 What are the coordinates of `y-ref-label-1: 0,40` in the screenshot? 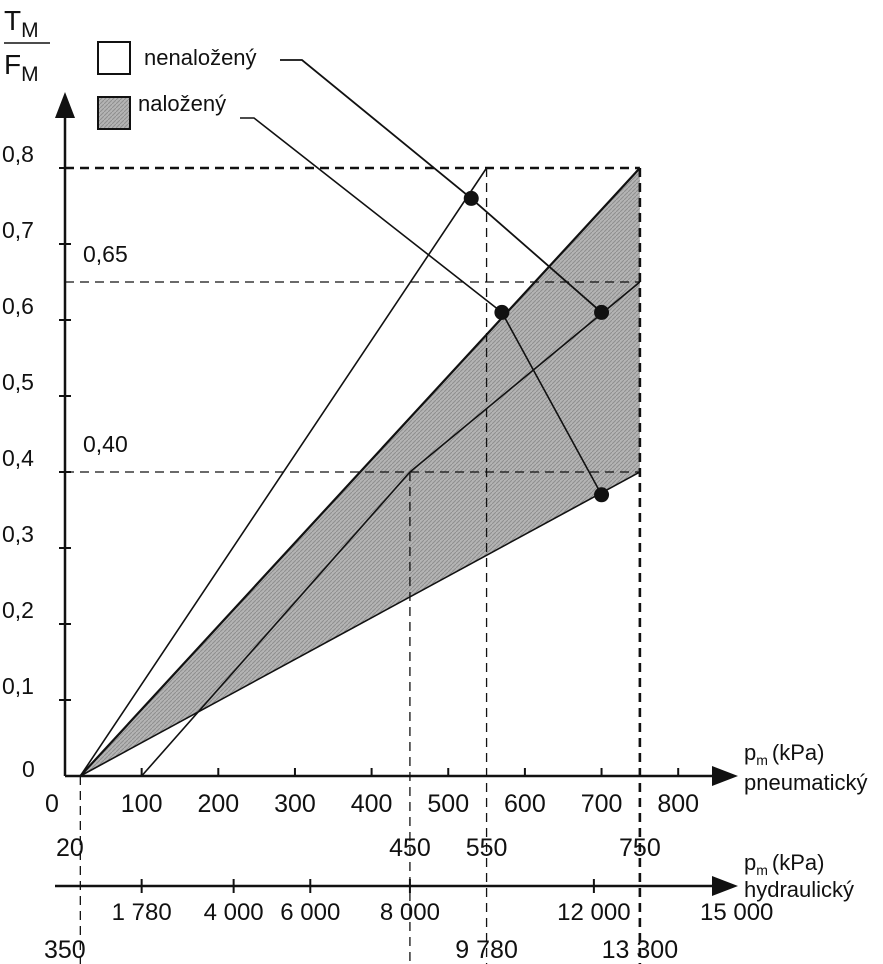 It's located at (105, 444).